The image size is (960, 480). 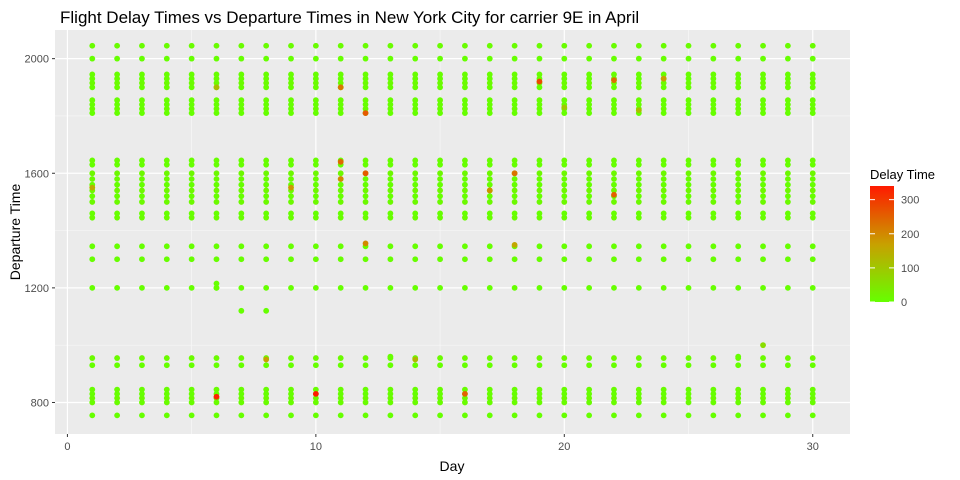 I want to click on x-tick-label: 0, so click(x=67, y=447).